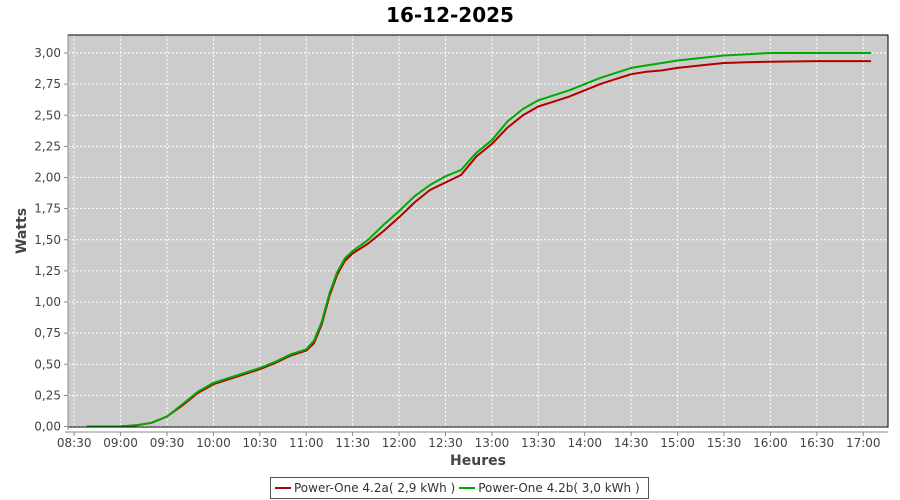 The width and height of the screenshot is (900, 500). Describe the element at coordinates (352, 443) in the screenshot. I see `x-tick-label: 11:30` at that location.